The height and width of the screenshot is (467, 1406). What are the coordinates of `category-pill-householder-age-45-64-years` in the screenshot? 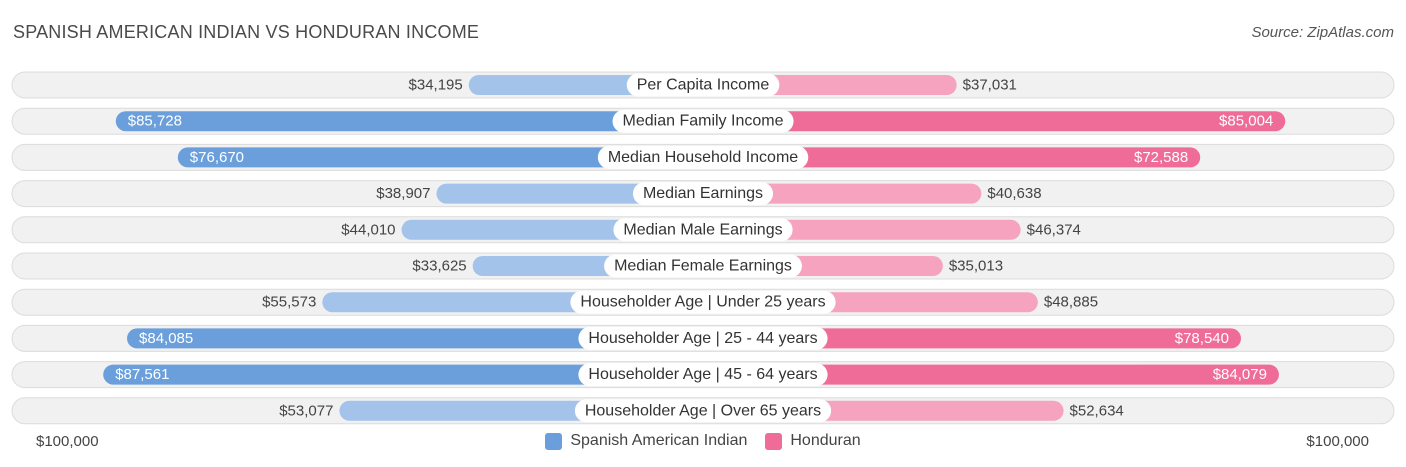 It's located at (703, 375).